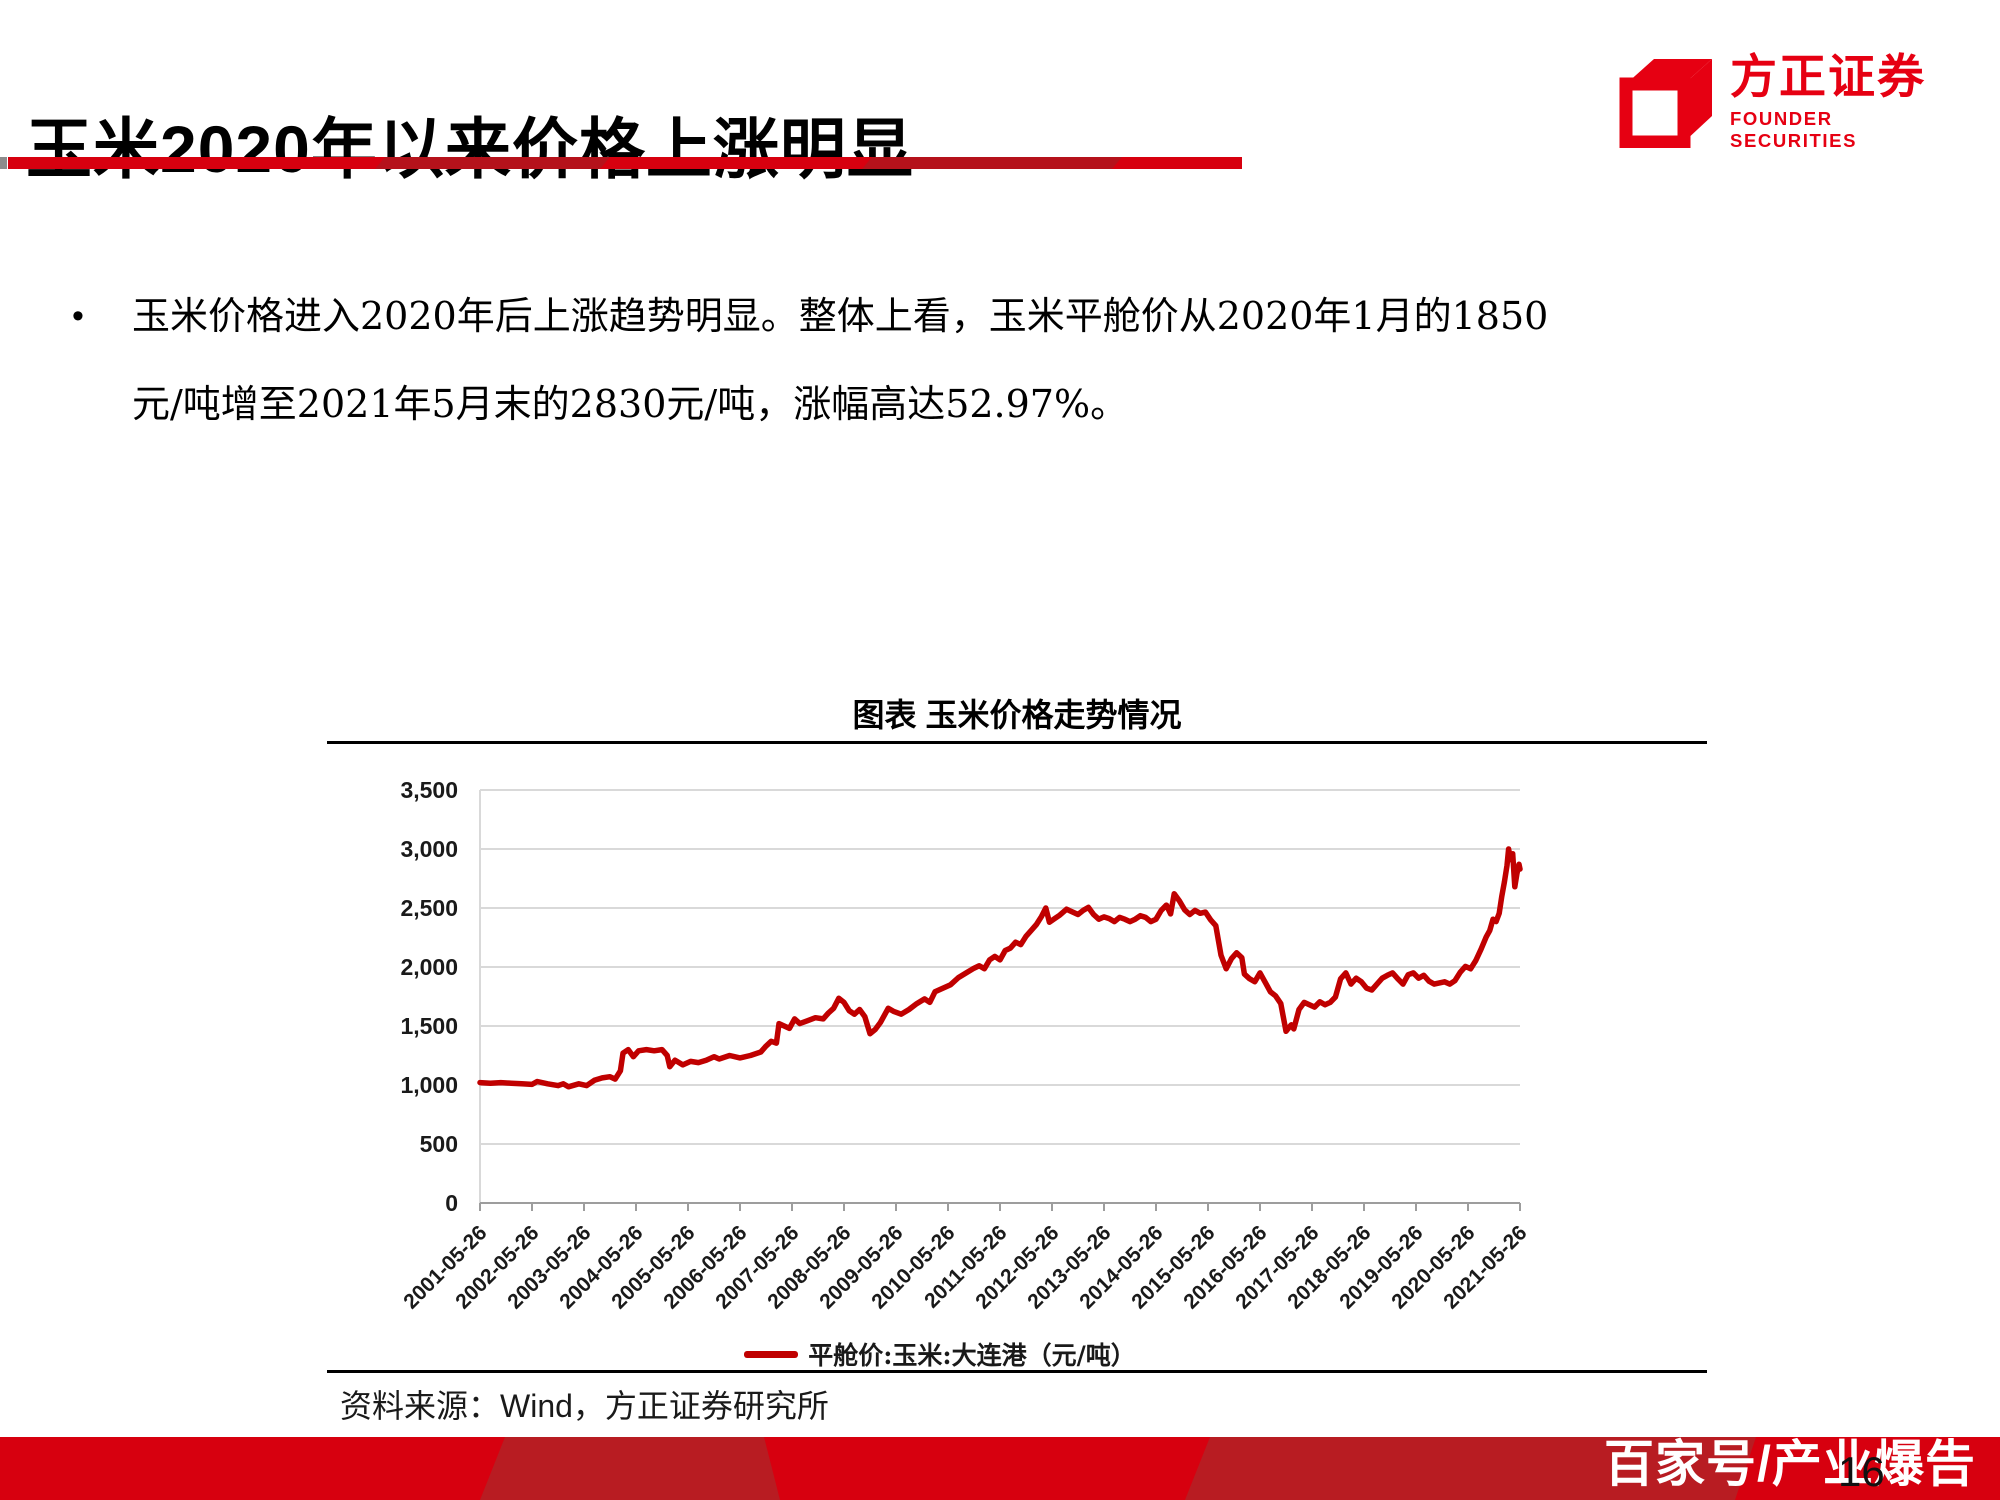 The width and height of the screenshot is (2000, 1500). Describe the element at coordinates (1017, 742) in the screenshot. I see `chart-top-rule` at that location.